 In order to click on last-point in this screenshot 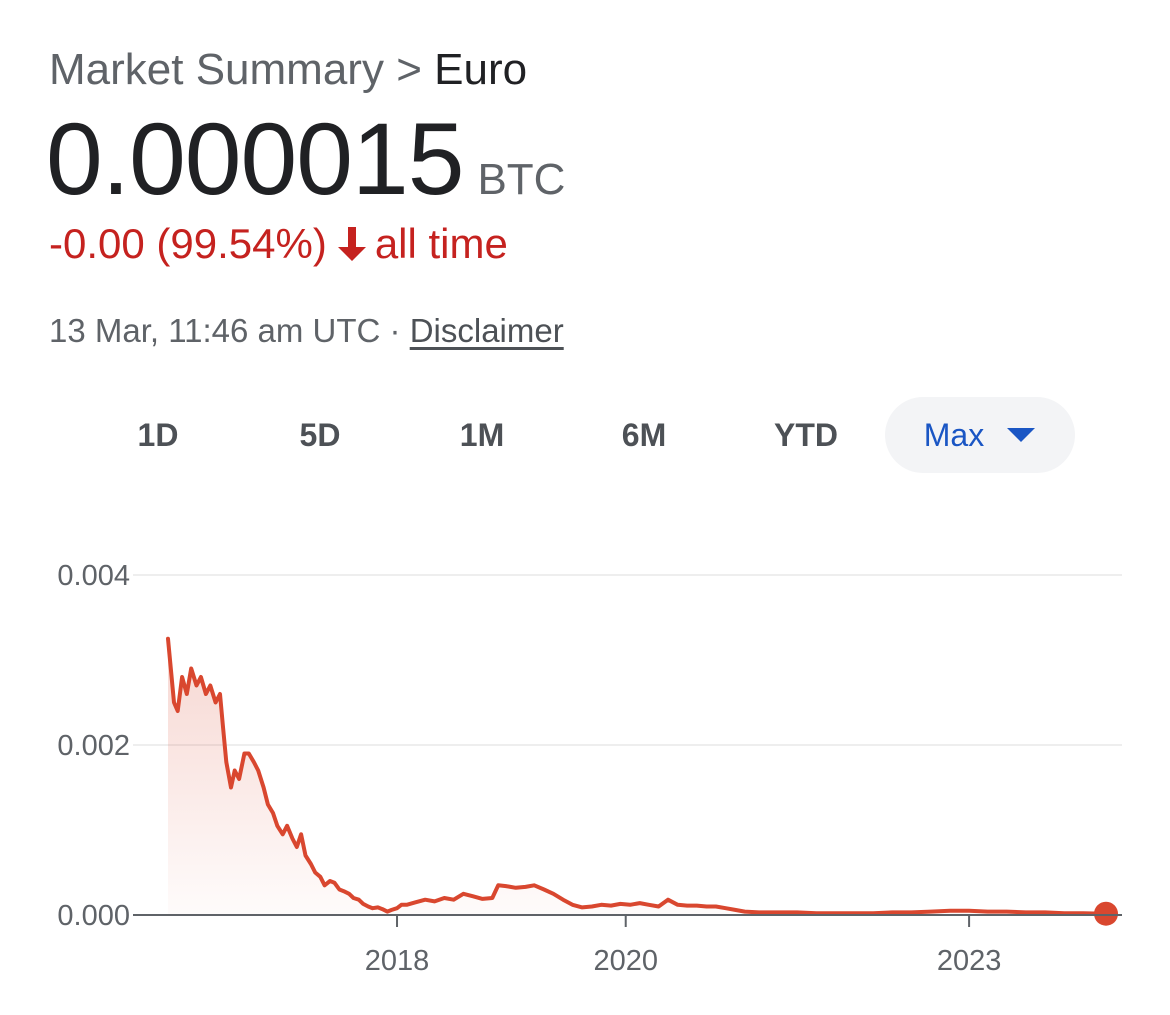, I will do `click(1106, 913)`.